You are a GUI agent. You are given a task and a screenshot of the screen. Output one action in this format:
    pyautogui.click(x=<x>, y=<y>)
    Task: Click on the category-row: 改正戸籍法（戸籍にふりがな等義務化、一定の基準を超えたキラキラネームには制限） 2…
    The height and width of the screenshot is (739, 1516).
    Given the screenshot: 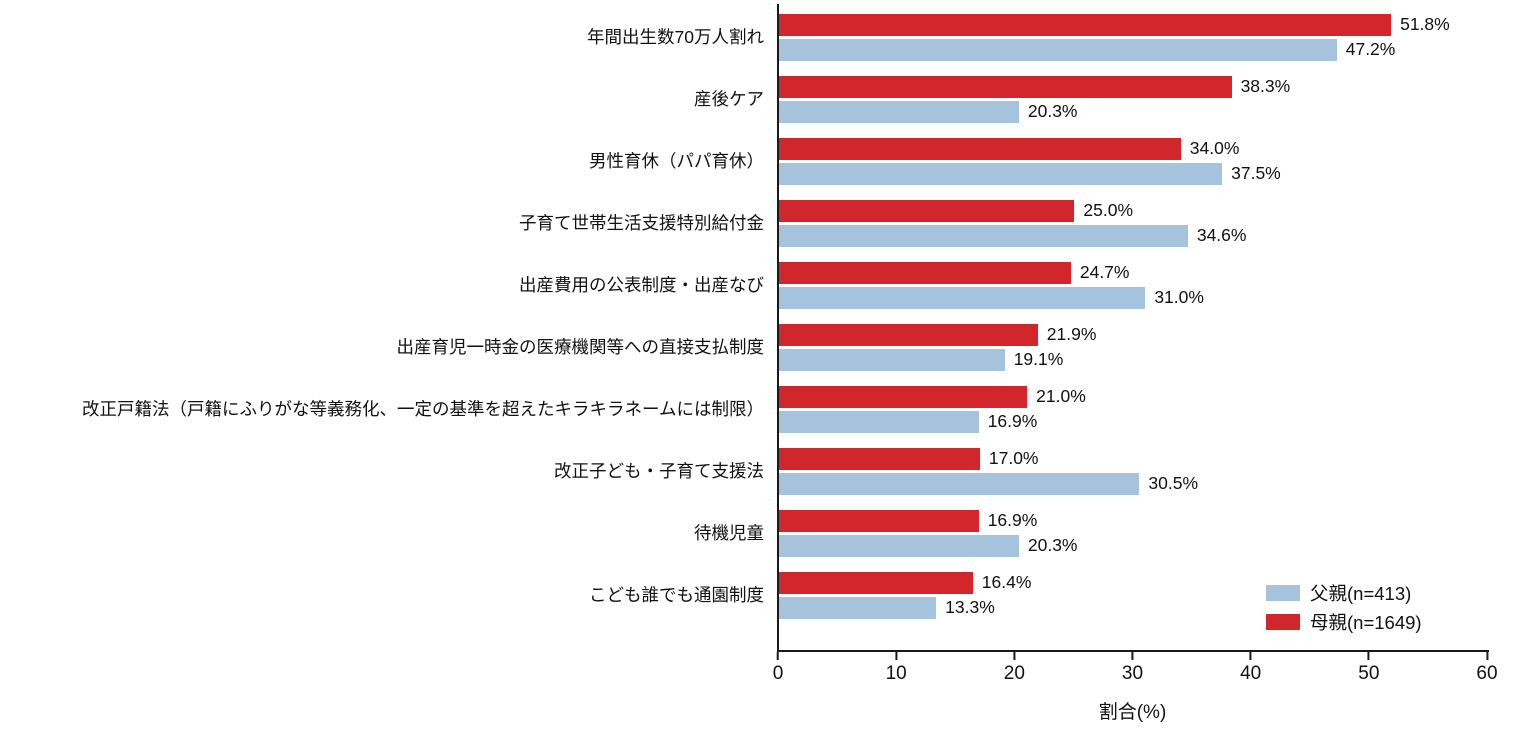 What is the action you would take?
    pyautogui.click(x=758, y=409)
    